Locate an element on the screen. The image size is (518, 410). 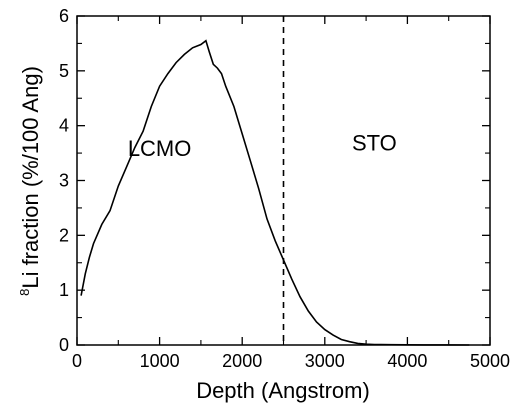
y-axis-label: 8Li fraction (%/100 Ang) is located at coordinates (30, 181).